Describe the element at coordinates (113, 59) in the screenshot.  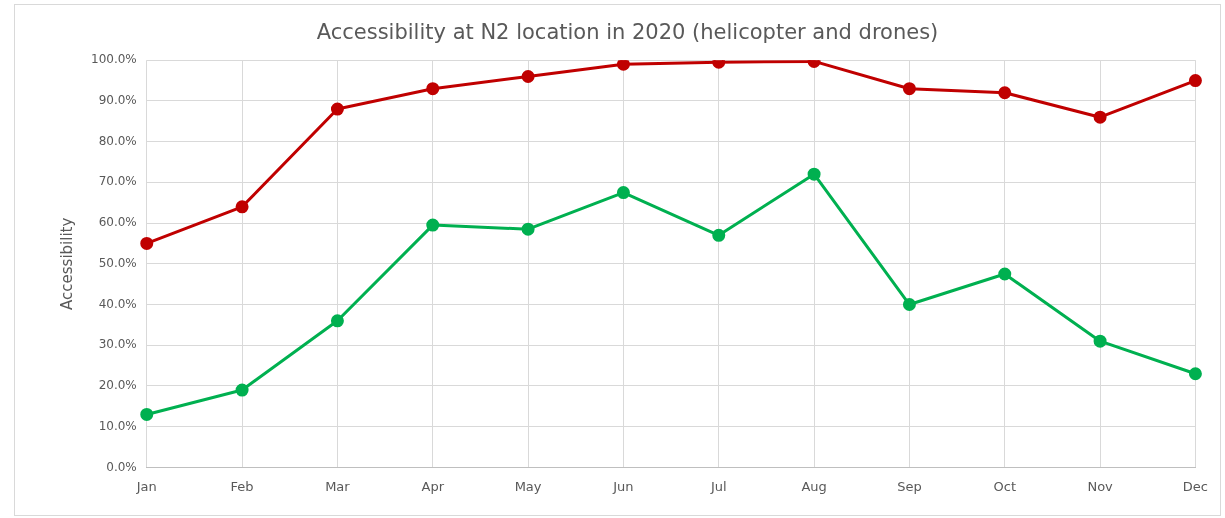
I see `y-tick-label: 100.0%` at that location.